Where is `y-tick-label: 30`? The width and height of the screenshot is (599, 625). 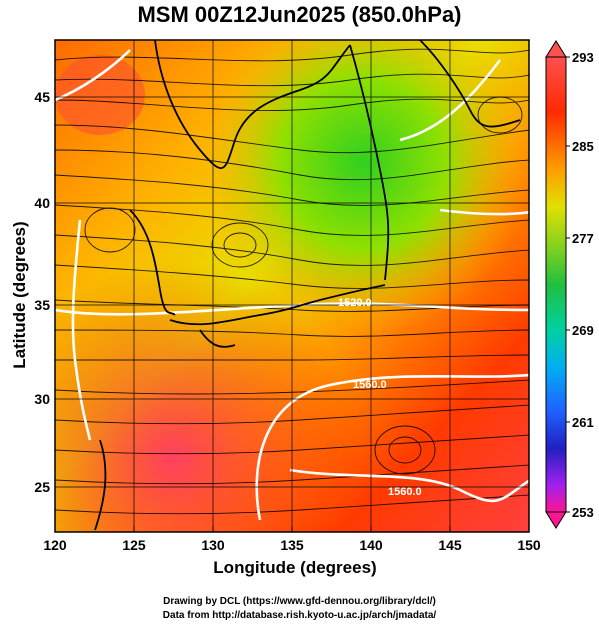 y-tick-label: 30 is located at coordinates (42, 399).